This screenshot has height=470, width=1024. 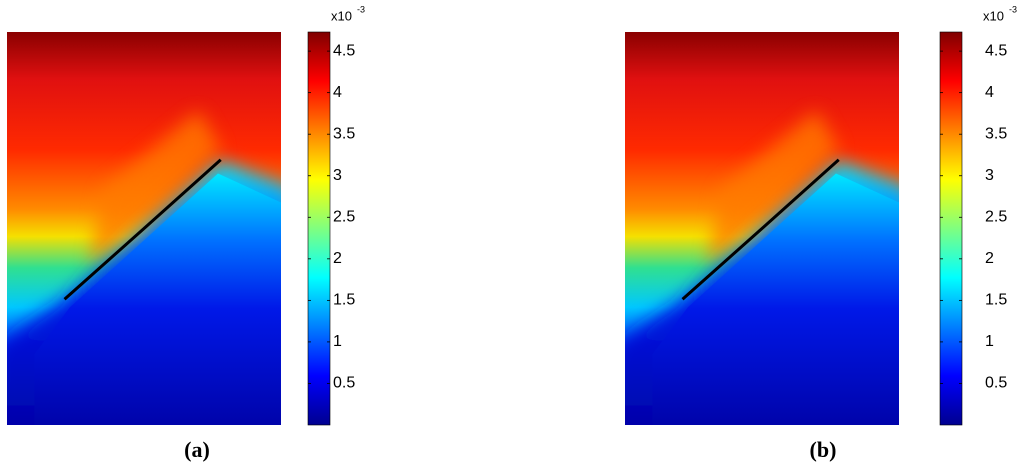 I want to click on caption: (b), so click(x=823, y=449).